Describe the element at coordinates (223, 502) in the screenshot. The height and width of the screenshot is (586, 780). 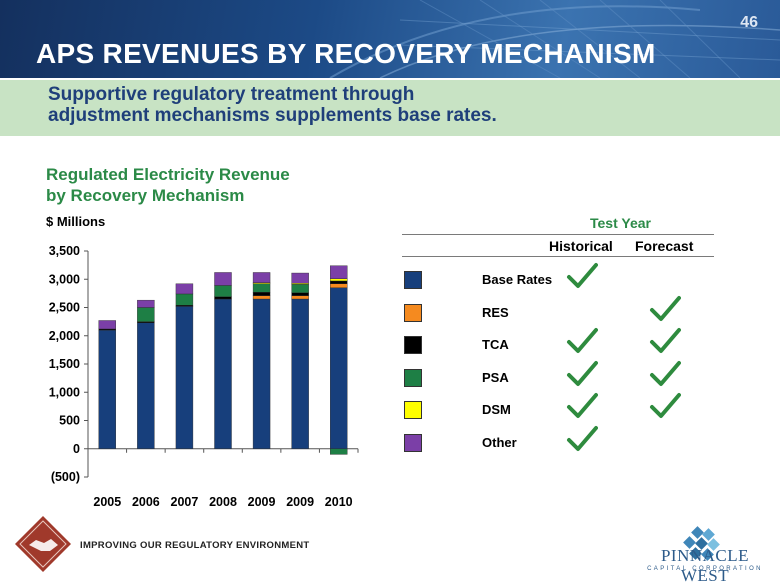
I see `x-tick-label: 2008` at that location.